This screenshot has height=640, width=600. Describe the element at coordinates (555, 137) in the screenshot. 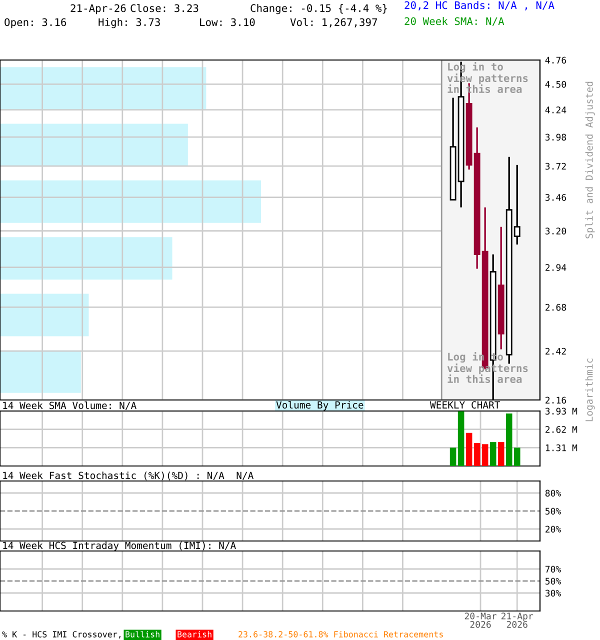

I see `y-tick-label: 3.98` at that location.